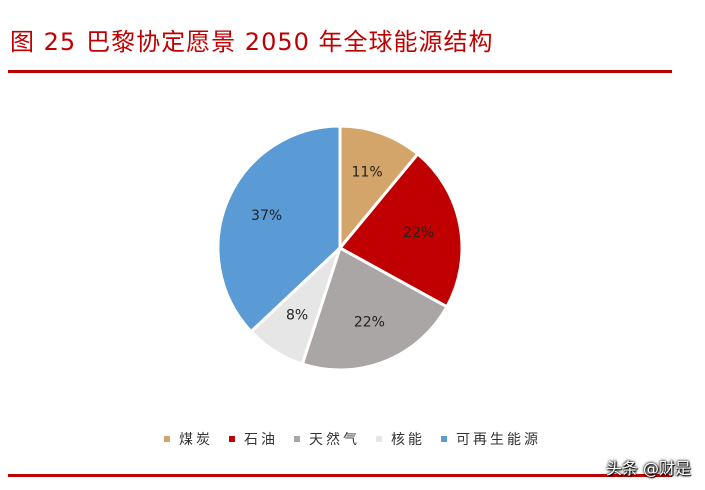  Describe the element at coordinates (367, 173) in the screenshot. I see `slice-data-label-0: 11%` at that location.